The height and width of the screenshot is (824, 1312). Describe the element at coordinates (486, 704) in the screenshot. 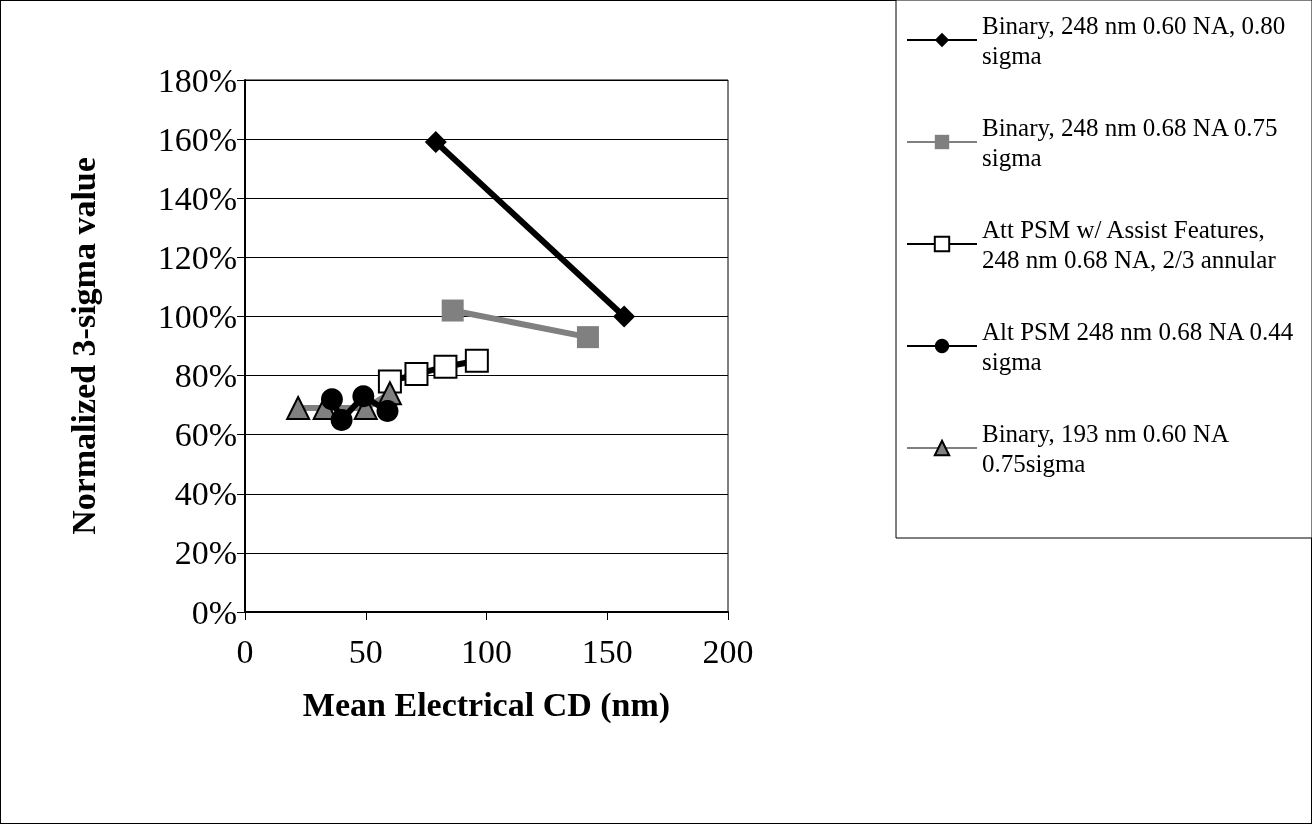

I see `x-axis-title: Mean Electrical CD (nm)` at that location.